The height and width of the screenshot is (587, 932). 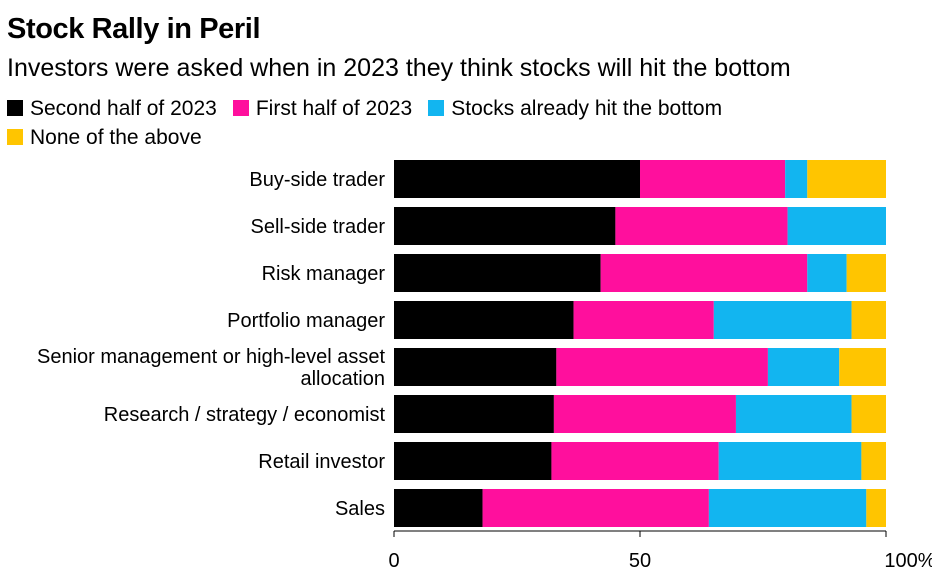 What do you see at coordinates (211, 357) in the screenshot?
I see `category-label: Senior management or high-level asset` at bounding box center [211, 357].